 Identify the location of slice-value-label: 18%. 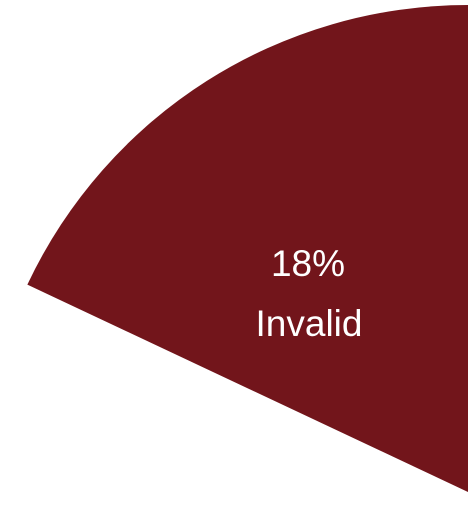
(308, 263).